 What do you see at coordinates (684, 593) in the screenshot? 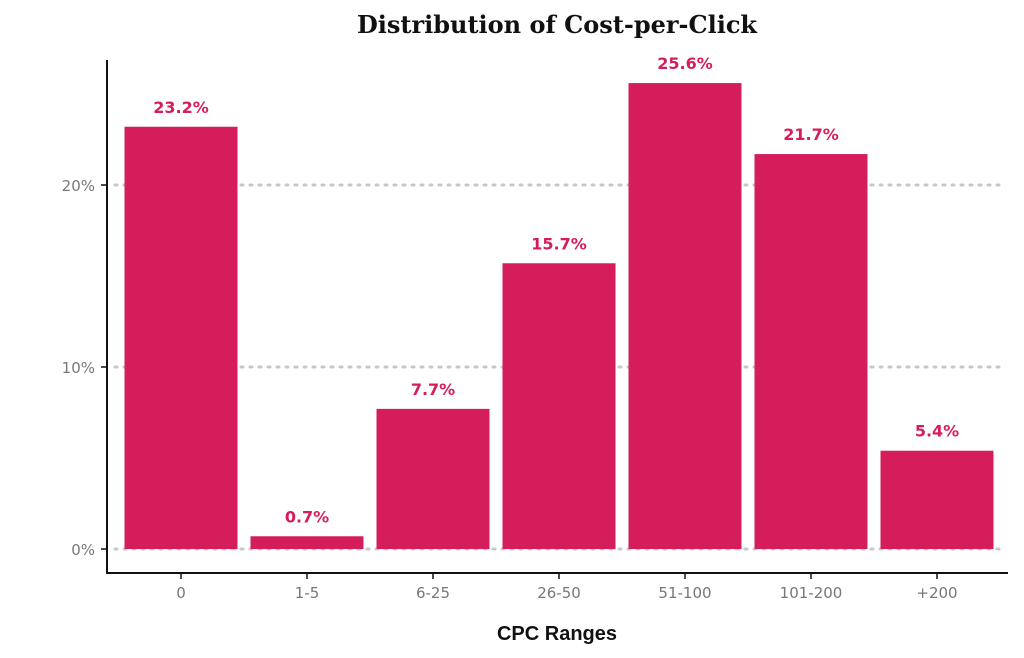
I see `x-tick-label: 51-100` at bounding box center [684, 593].